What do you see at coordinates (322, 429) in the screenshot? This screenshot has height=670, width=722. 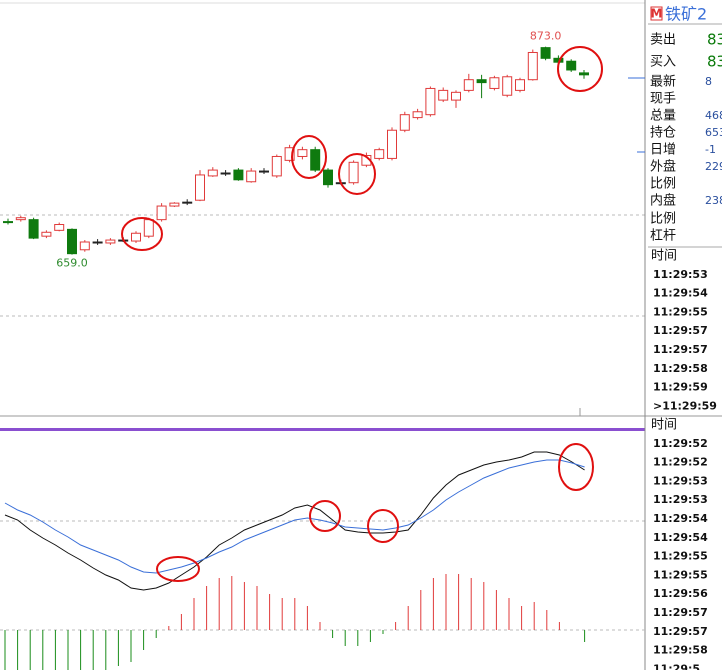 I see `volume-strip` at bounding box center [322, 429].